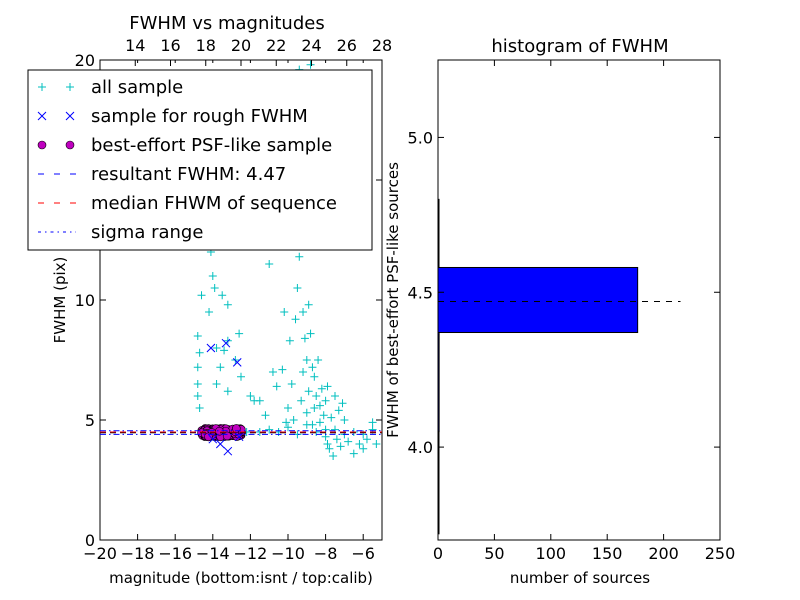 The width and height of the screenshot is (800, 600). Describe the element at coordinates (135, 45) in the screenshot. I see `top-x-tick-label: 14` at that location.